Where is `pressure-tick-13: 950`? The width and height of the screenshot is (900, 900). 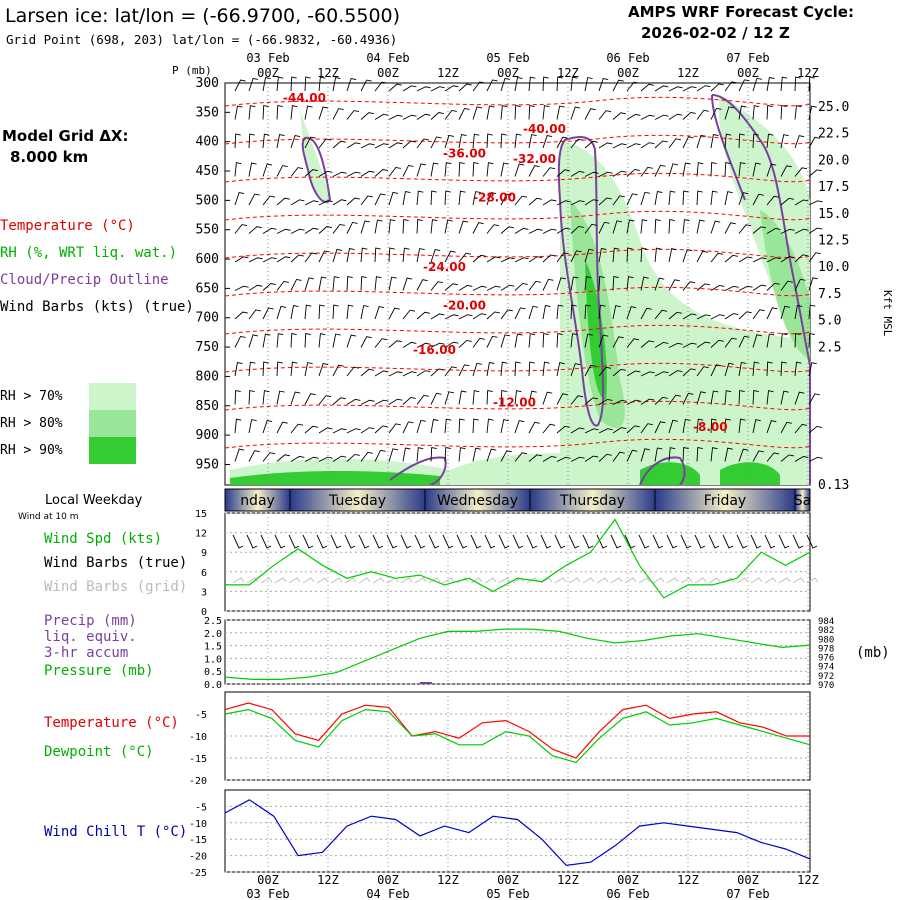
pressure-tick-13: 950 is located at coordinates (207, 464).